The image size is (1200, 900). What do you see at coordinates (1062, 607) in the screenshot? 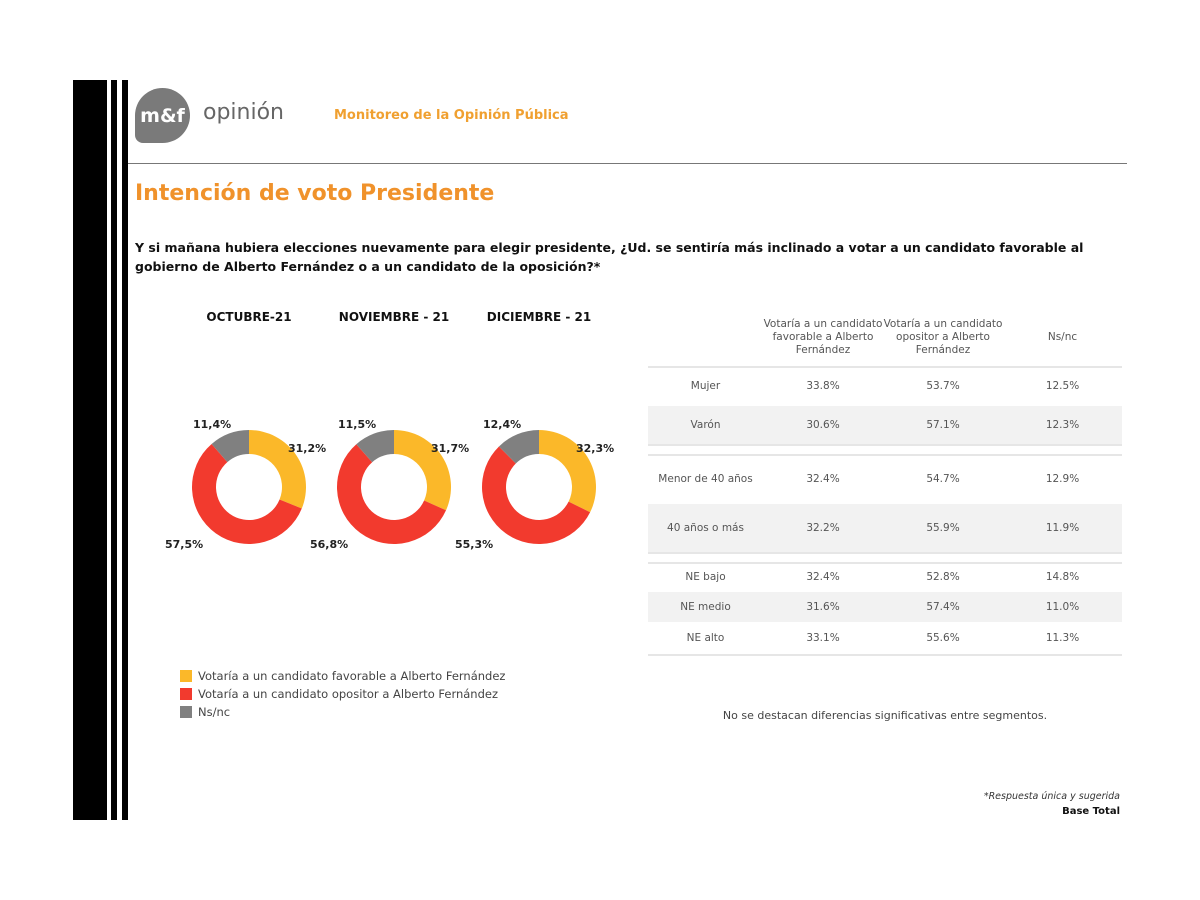
I see `cell-value: 11.0%` at bounding box center [1062, 607].